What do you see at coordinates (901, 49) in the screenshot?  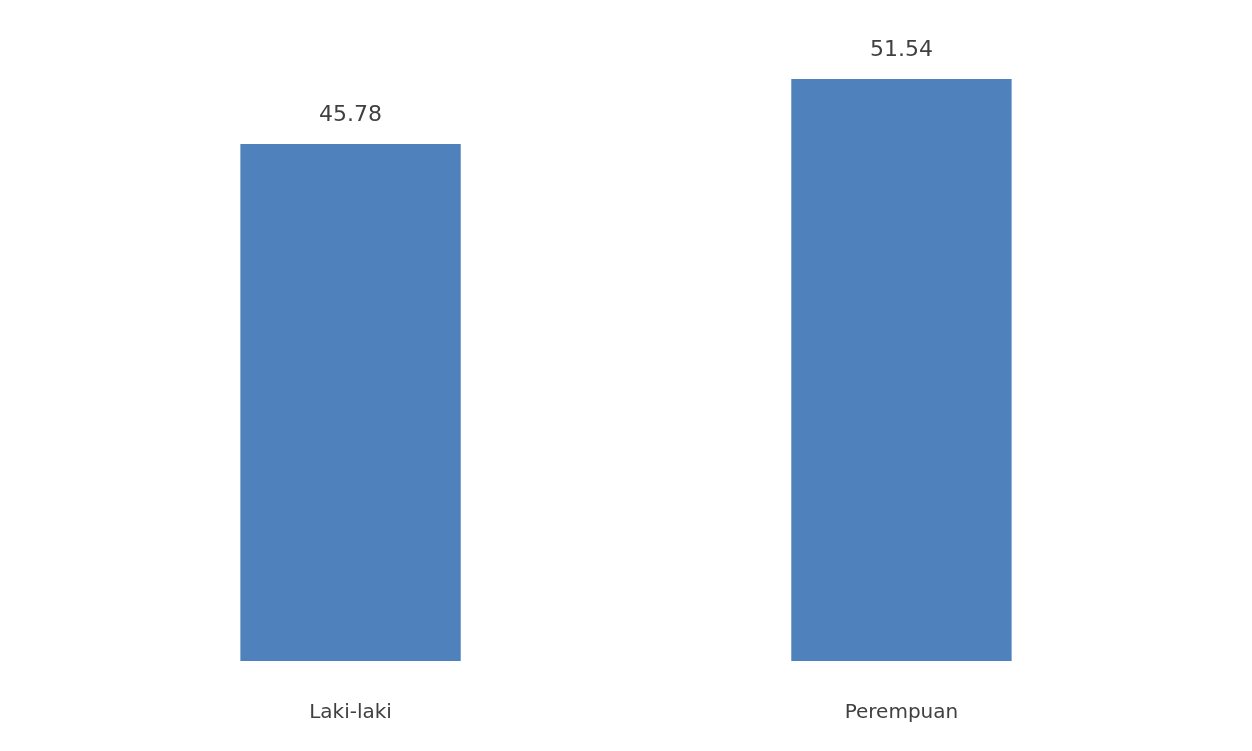 I see `data-label: 51.54` at bounding box center [901, 49].